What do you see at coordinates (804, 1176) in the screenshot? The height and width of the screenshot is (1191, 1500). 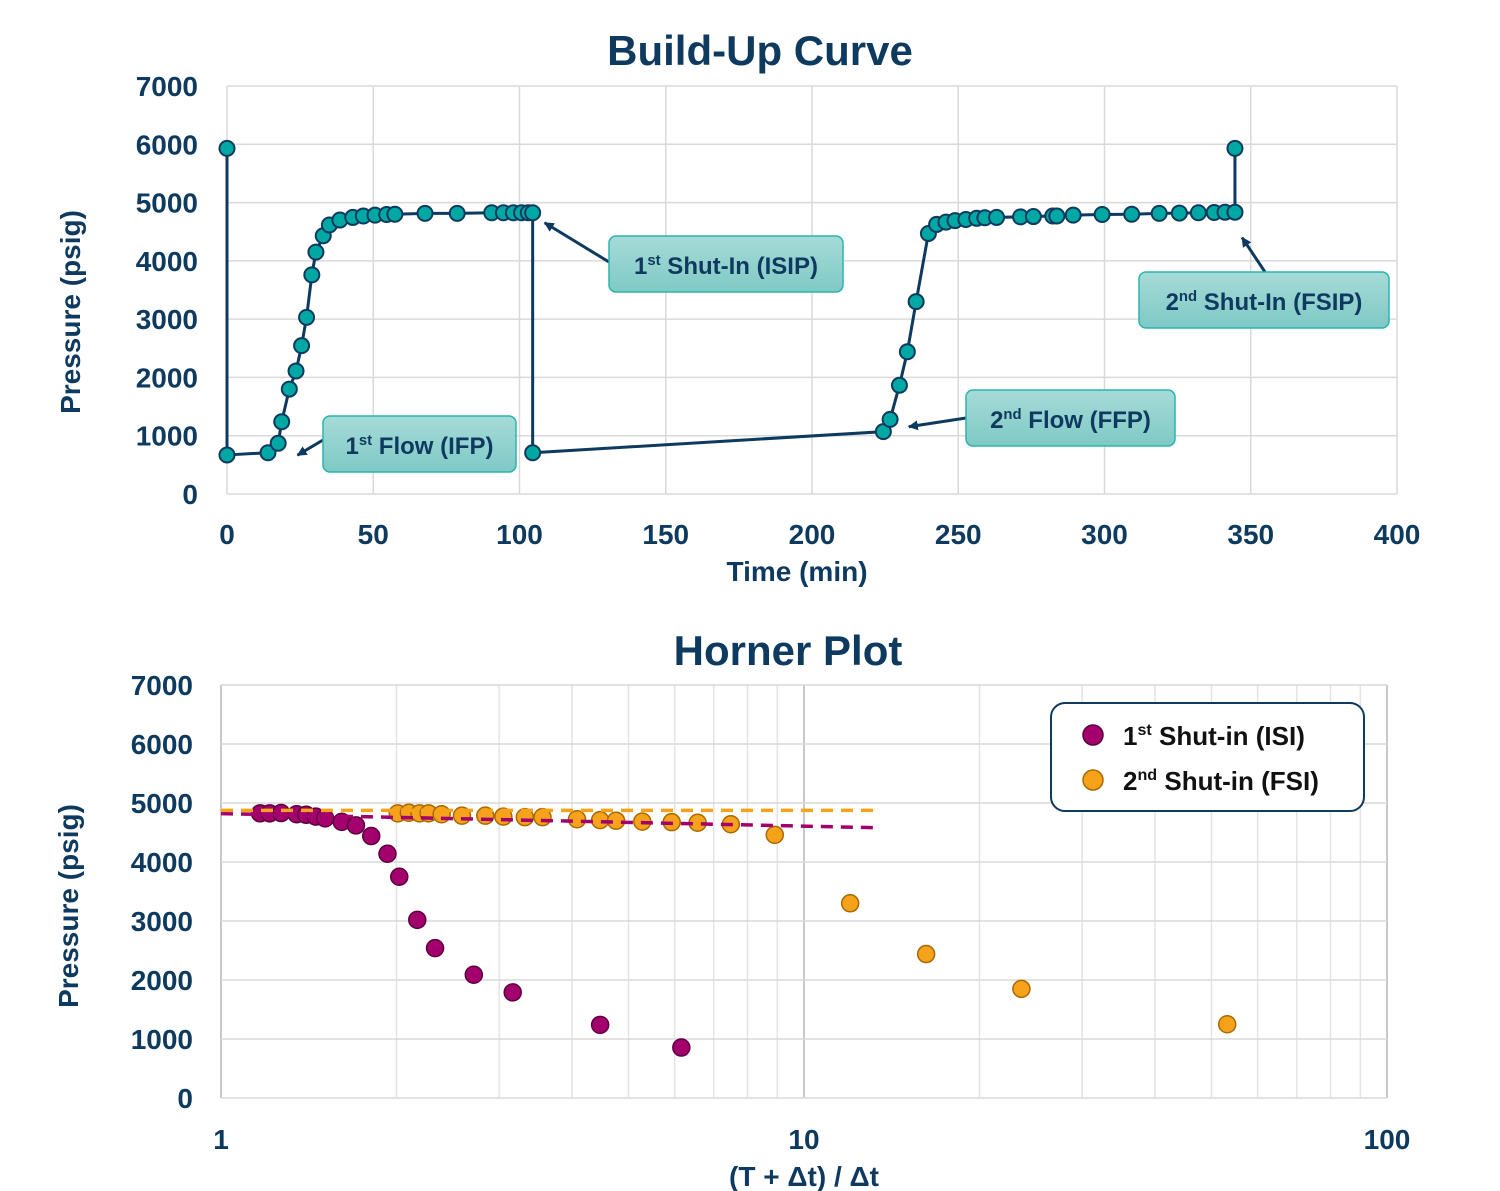 I see `x-axis-label: (T + Δt) / Δt` at bounding box center [804, 1176].